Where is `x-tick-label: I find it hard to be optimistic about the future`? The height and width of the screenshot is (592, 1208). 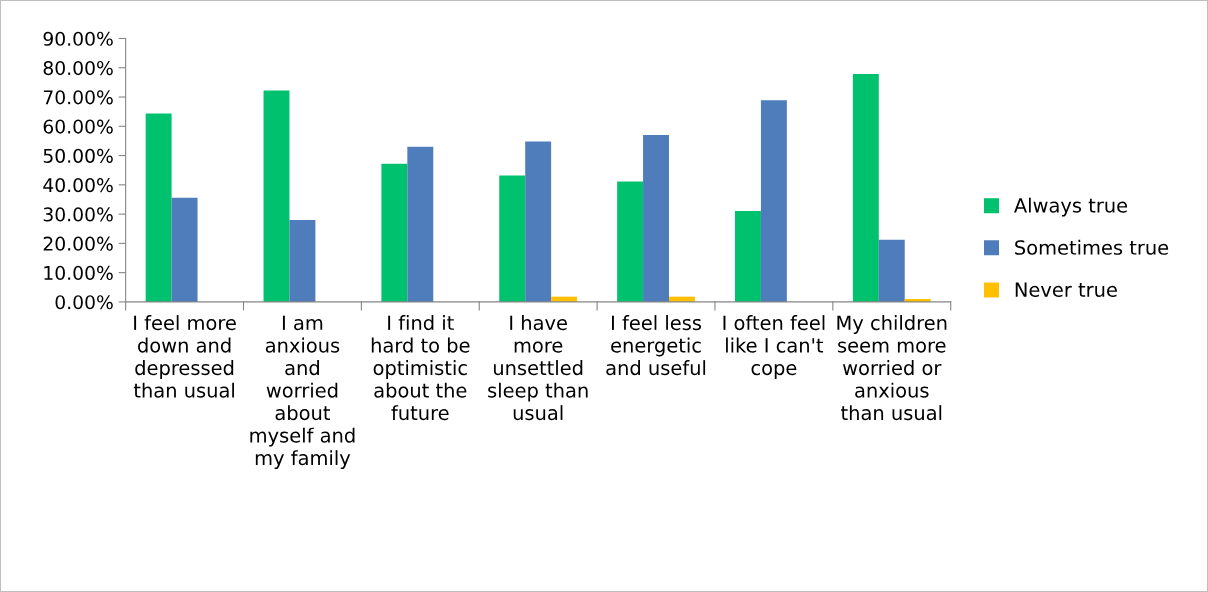
x-tick-label: I find it hard to be optimistic about the future is located at coordinates (420, 368).